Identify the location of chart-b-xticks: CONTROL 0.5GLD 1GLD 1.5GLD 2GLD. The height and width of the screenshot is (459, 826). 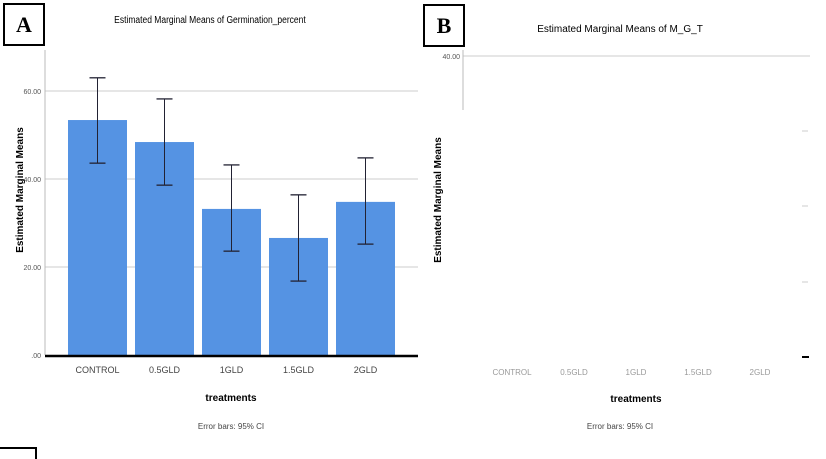
(631, 372).